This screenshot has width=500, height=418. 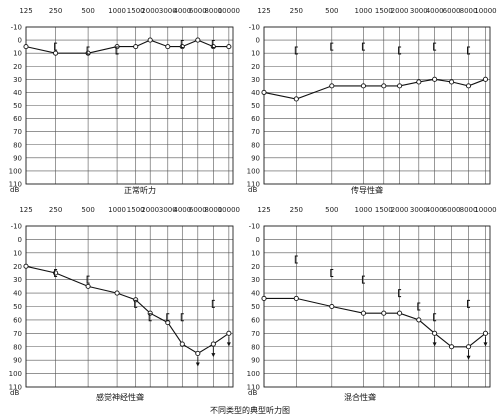 What do you see at coordinates (140, 190) in the screenshot?
I see `panel-caption: 正常听力` at bounding box center [140, 190].